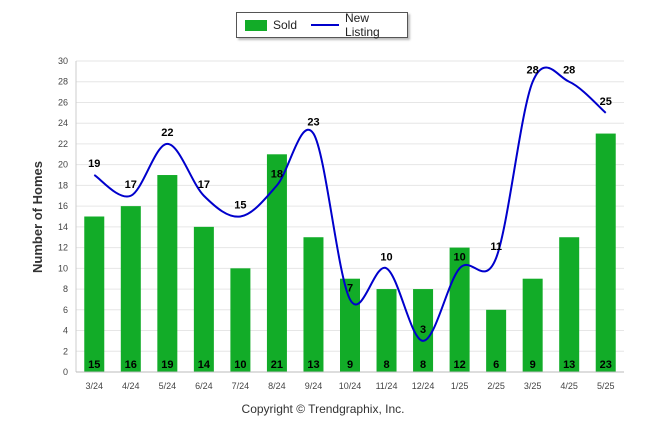 Image resolution: width=646 pixels, height=434 pixels. Describe the element at coordinates (131, 386) in the screenshot. I see `x-tick-label: 4/24` at that location.